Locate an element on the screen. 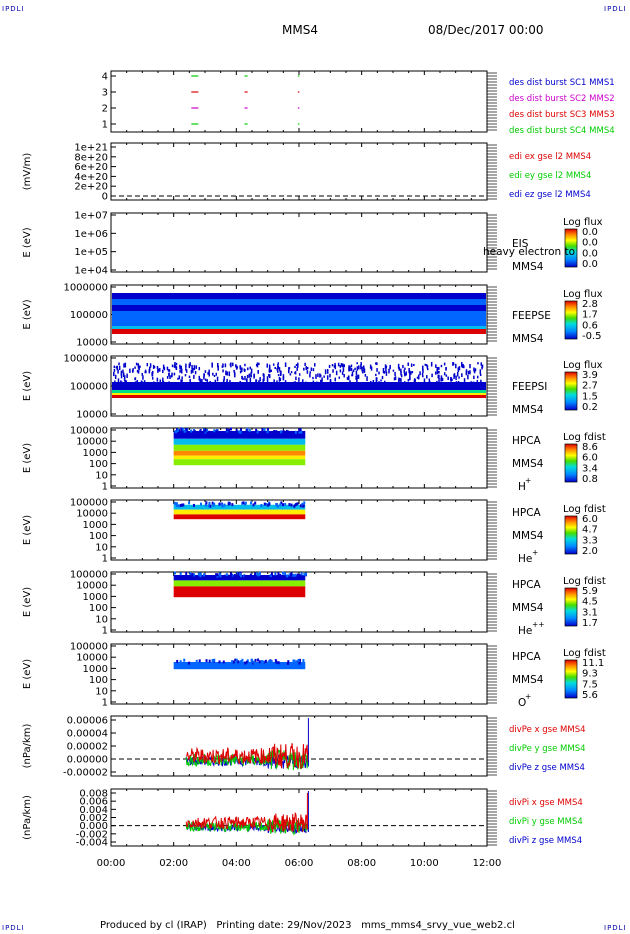 The width and height of the screenshot is (630, 934). panel-hpca_h-ytick-label: 1 is located at coordinates (105, 487).